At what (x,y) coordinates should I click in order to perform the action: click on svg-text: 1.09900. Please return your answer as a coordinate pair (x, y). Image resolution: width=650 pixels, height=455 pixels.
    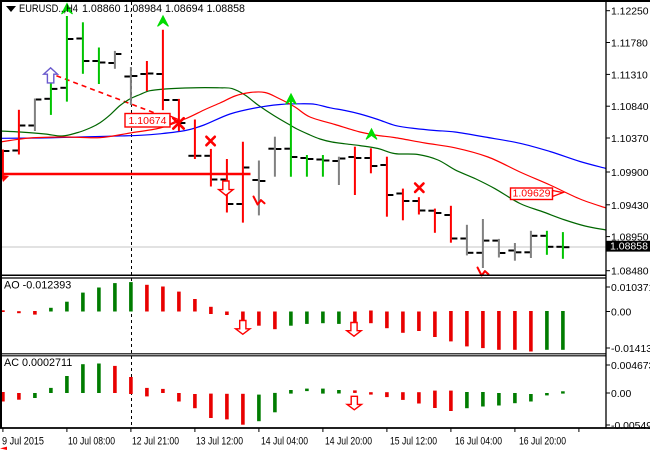
    Looking at the image, I should click on (630, 173).